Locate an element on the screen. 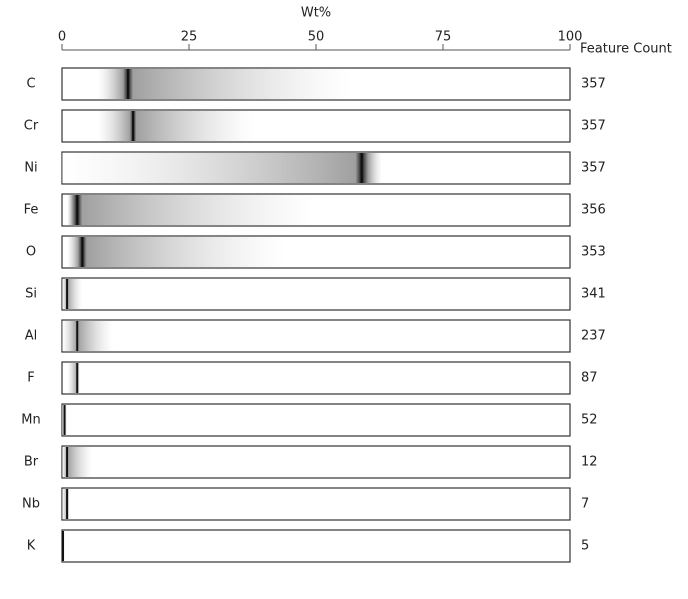 Image resolution: width=688 pixels, height=599 pixels. row-label: Mn is located at coordinates (30, 420).